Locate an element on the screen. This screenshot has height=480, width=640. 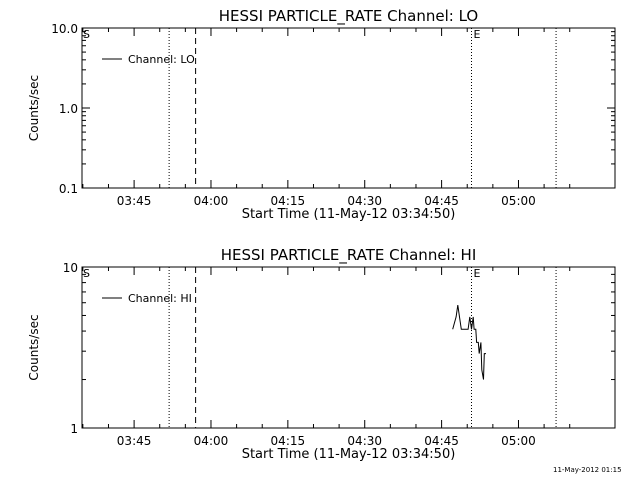
y-tick-label: 1 is located at coordinates (74, 429).